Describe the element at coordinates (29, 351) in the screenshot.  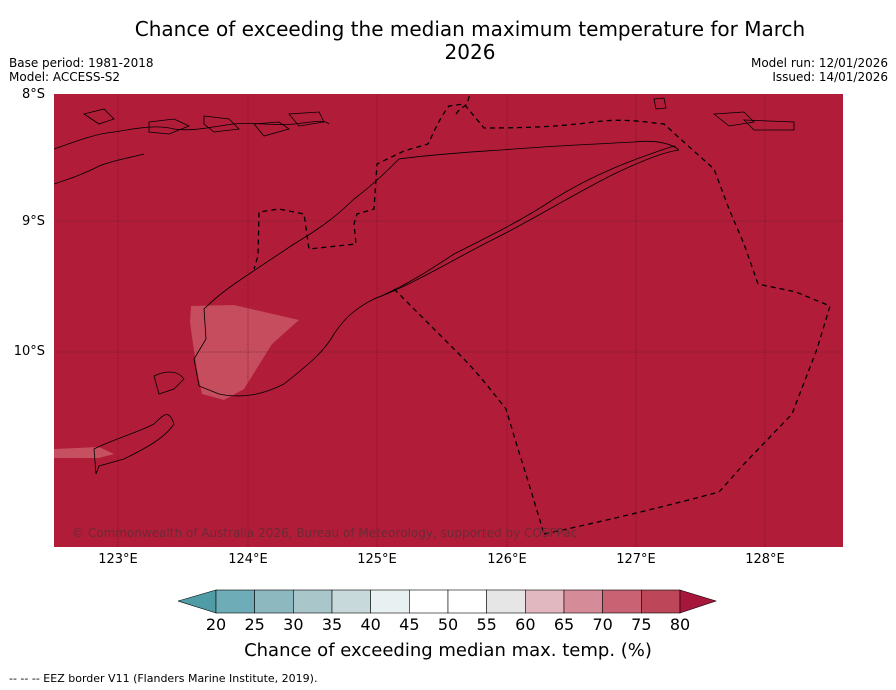
I see `lat-label-10s: 10°S` at that location.